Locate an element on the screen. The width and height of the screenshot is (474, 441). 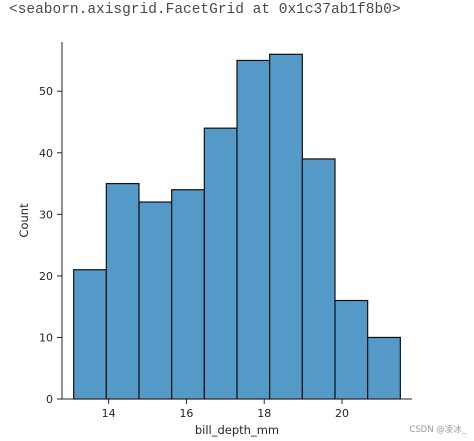
y-tick-label: 30 is located at coordinates (46, 214).